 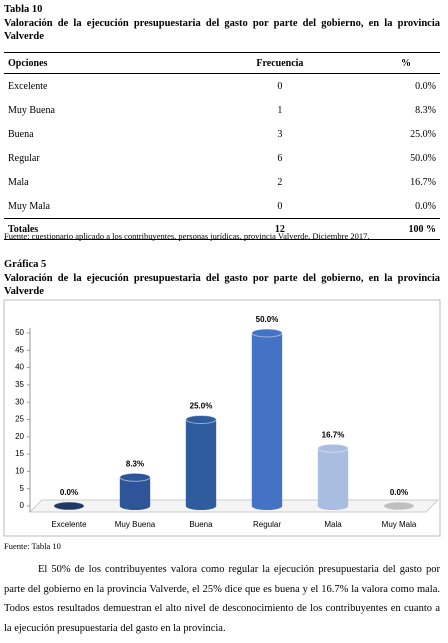 What do you see at coordinates (280, 158) in the screenshot?
I see `table-cell: 6` at bounding box center [280, 158].